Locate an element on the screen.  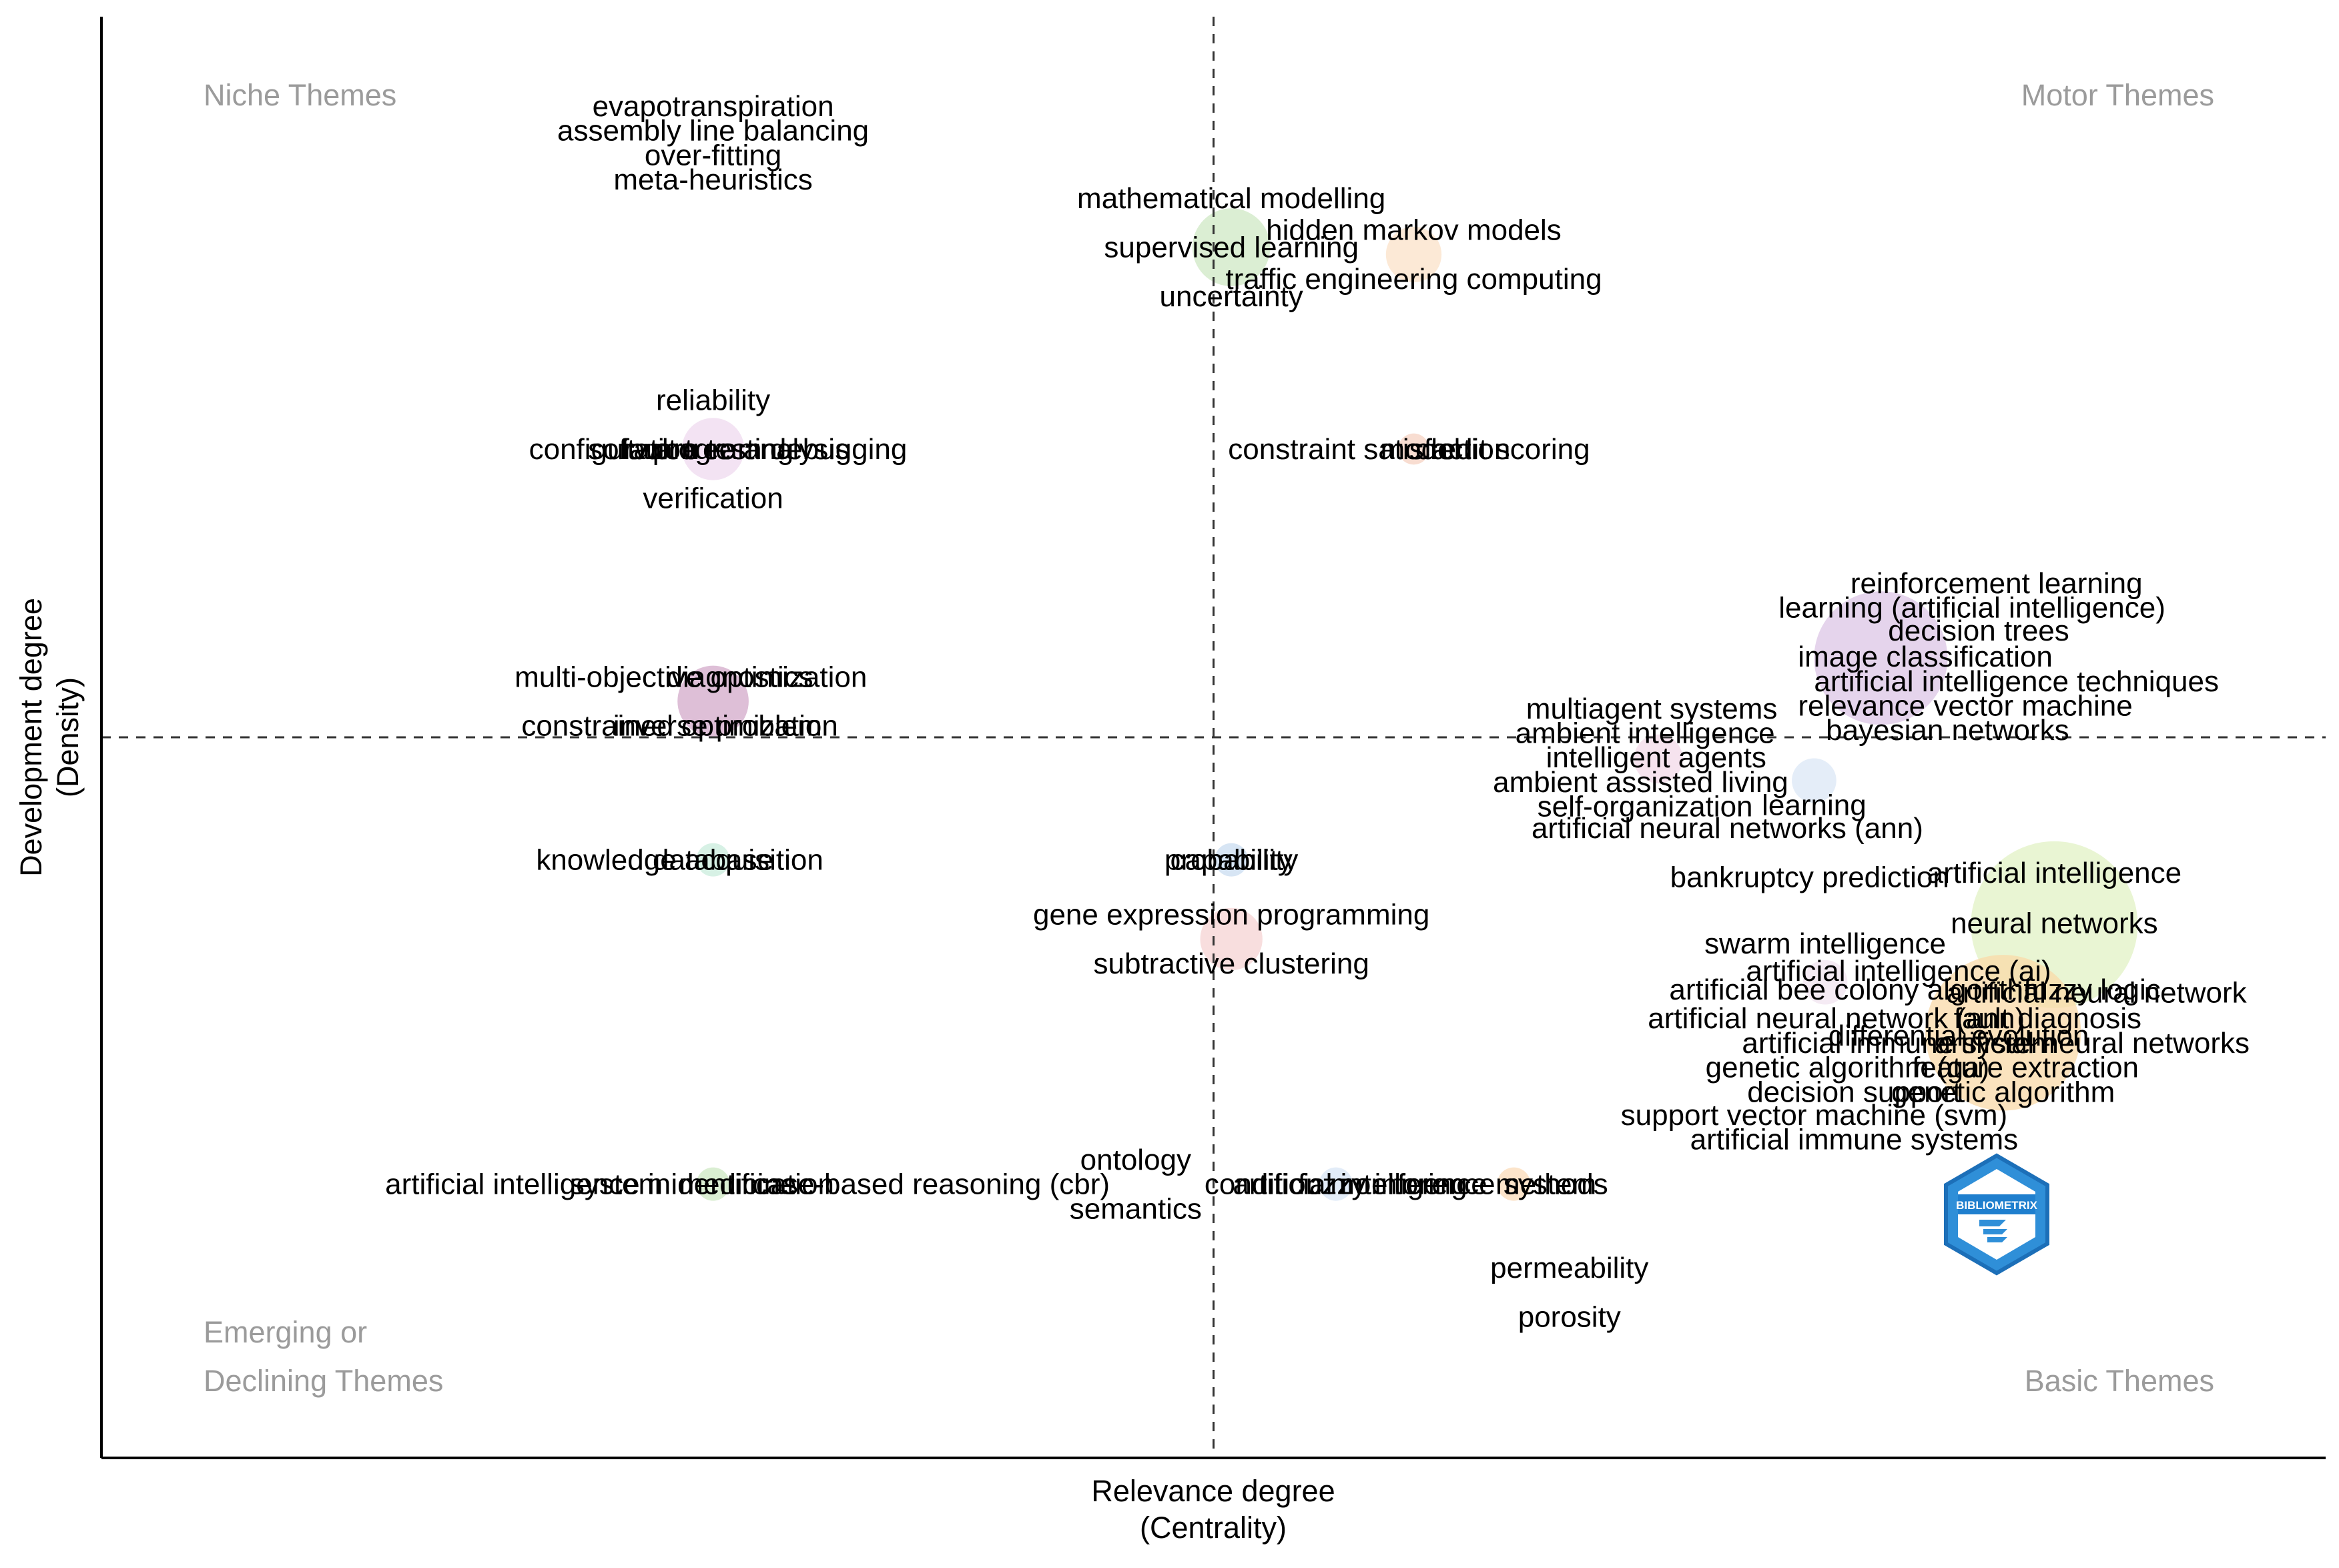
cluster-label: artificial neural network is located at coordinates (2097, 993).